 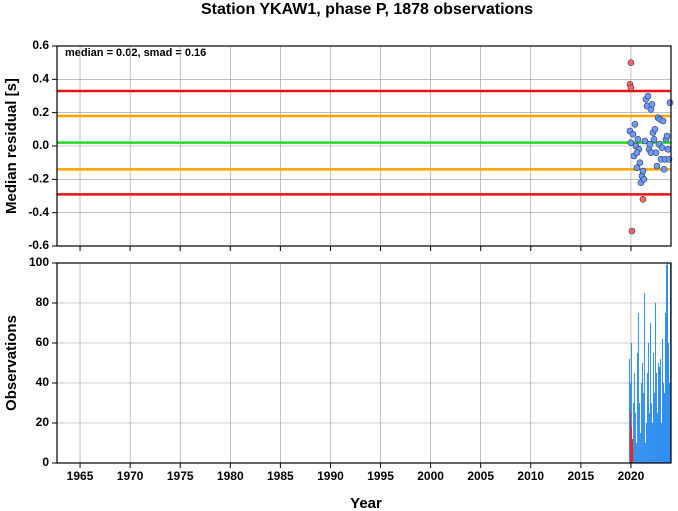 I want to click on y-tick-label: 20, so click(x=43, y=422).